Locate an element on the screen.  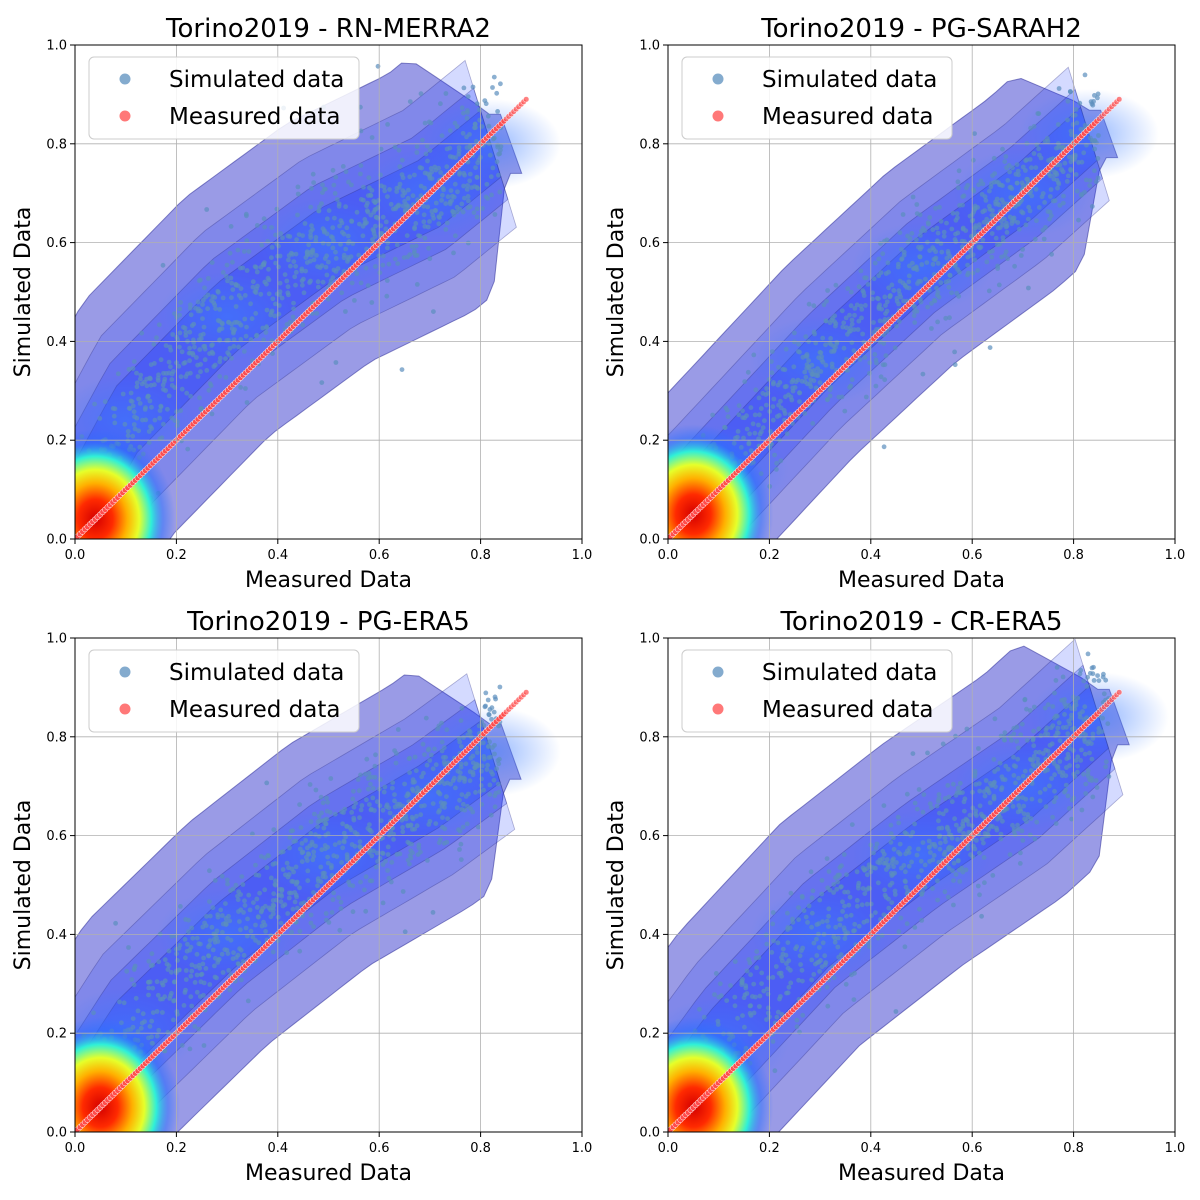
legend-marker is located at coordinates (125, 79).